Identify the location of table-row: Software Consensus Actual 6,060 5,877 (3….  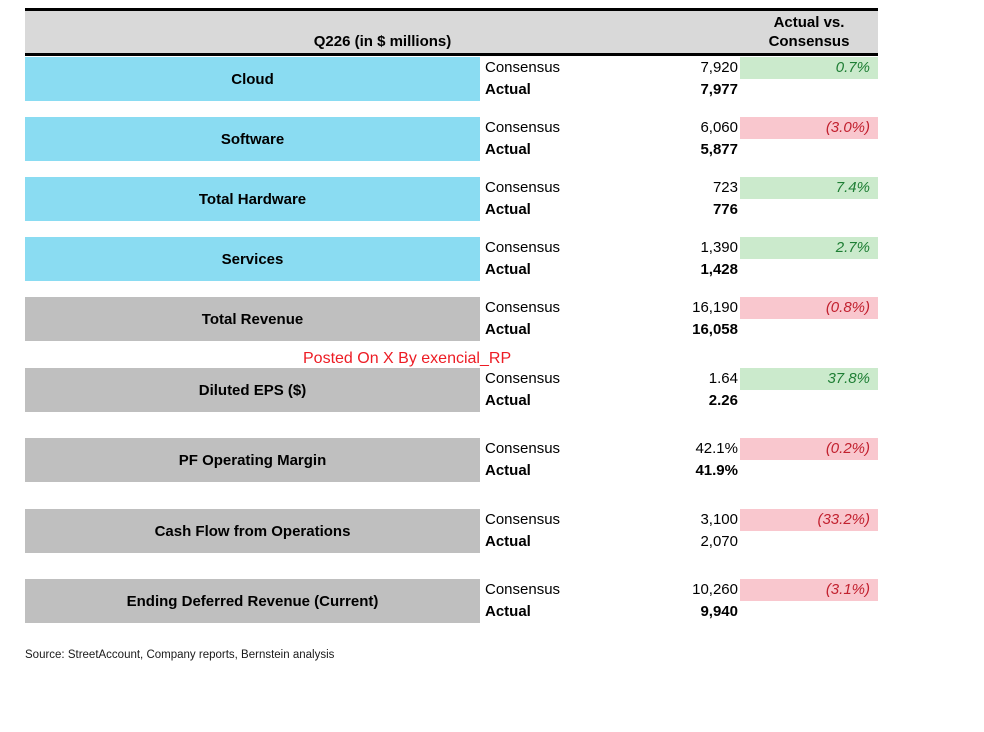
(451, 139).